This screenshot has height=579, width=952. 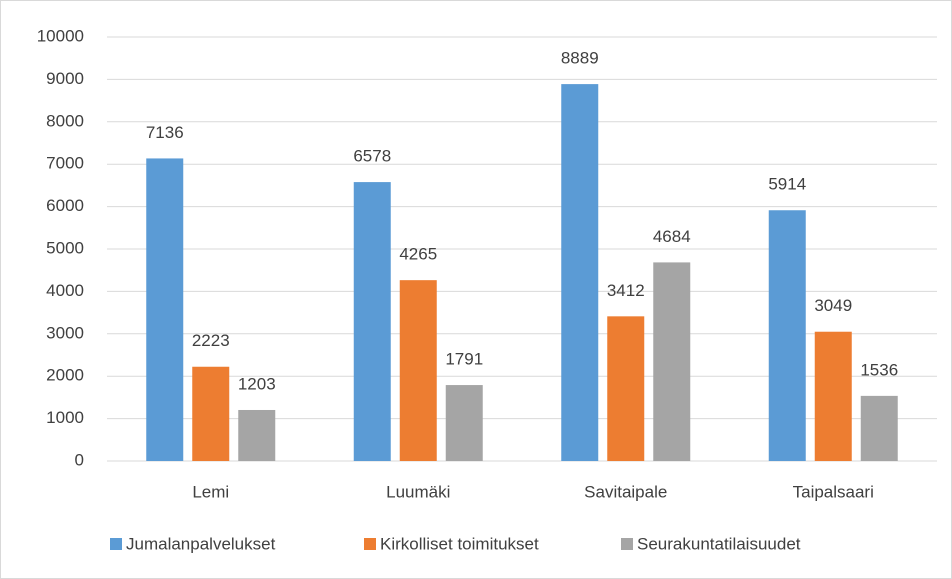 I want to click on data-label: 6578, so click(x=372, y=156).